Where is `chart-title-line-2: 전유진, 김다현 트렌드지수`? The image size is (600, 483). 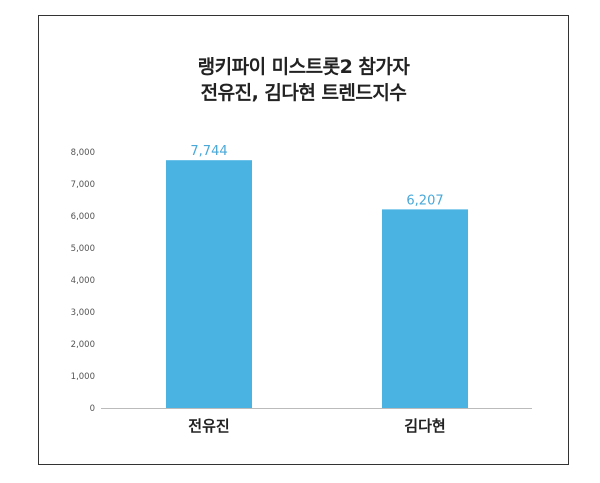
chart-title-line-2: 전유진, 김다현 트렌드지수 is located at coordinates (303, 93).